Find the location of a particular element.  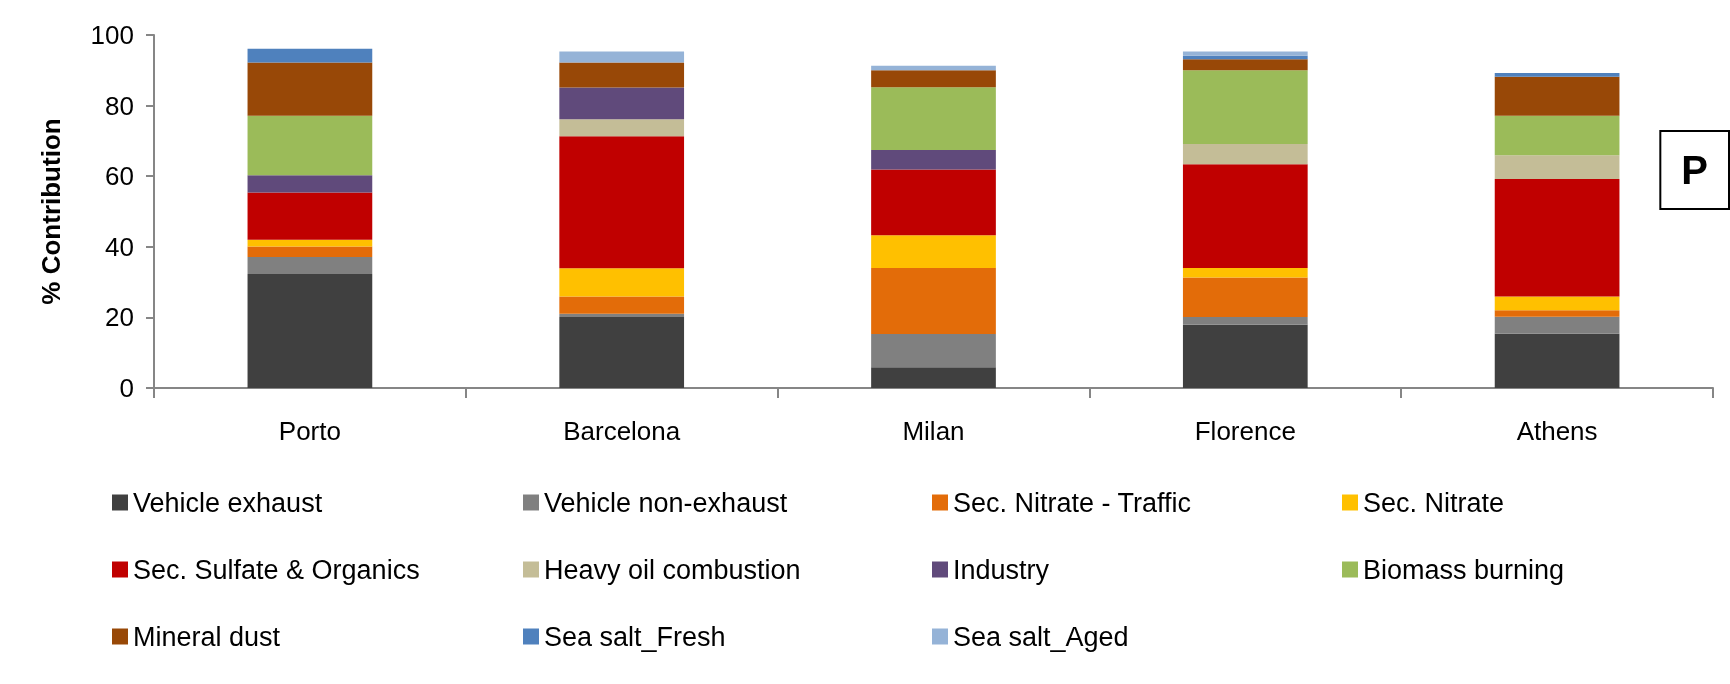

legend-label: Heavy oil combustion is located at coordinates (672, 569).